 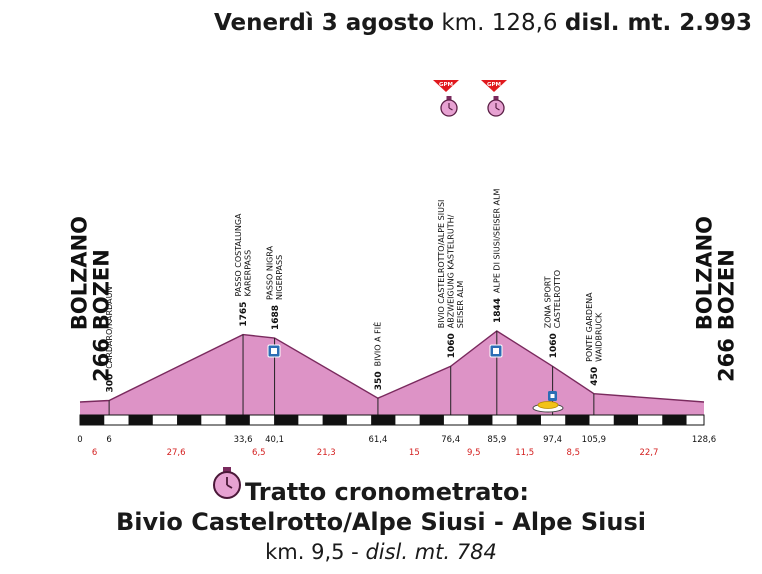 What do you see at coordinates (552, 440) in the screenshot?
I see `km-tick-label: 97,4` at bounding box center [552, 440].